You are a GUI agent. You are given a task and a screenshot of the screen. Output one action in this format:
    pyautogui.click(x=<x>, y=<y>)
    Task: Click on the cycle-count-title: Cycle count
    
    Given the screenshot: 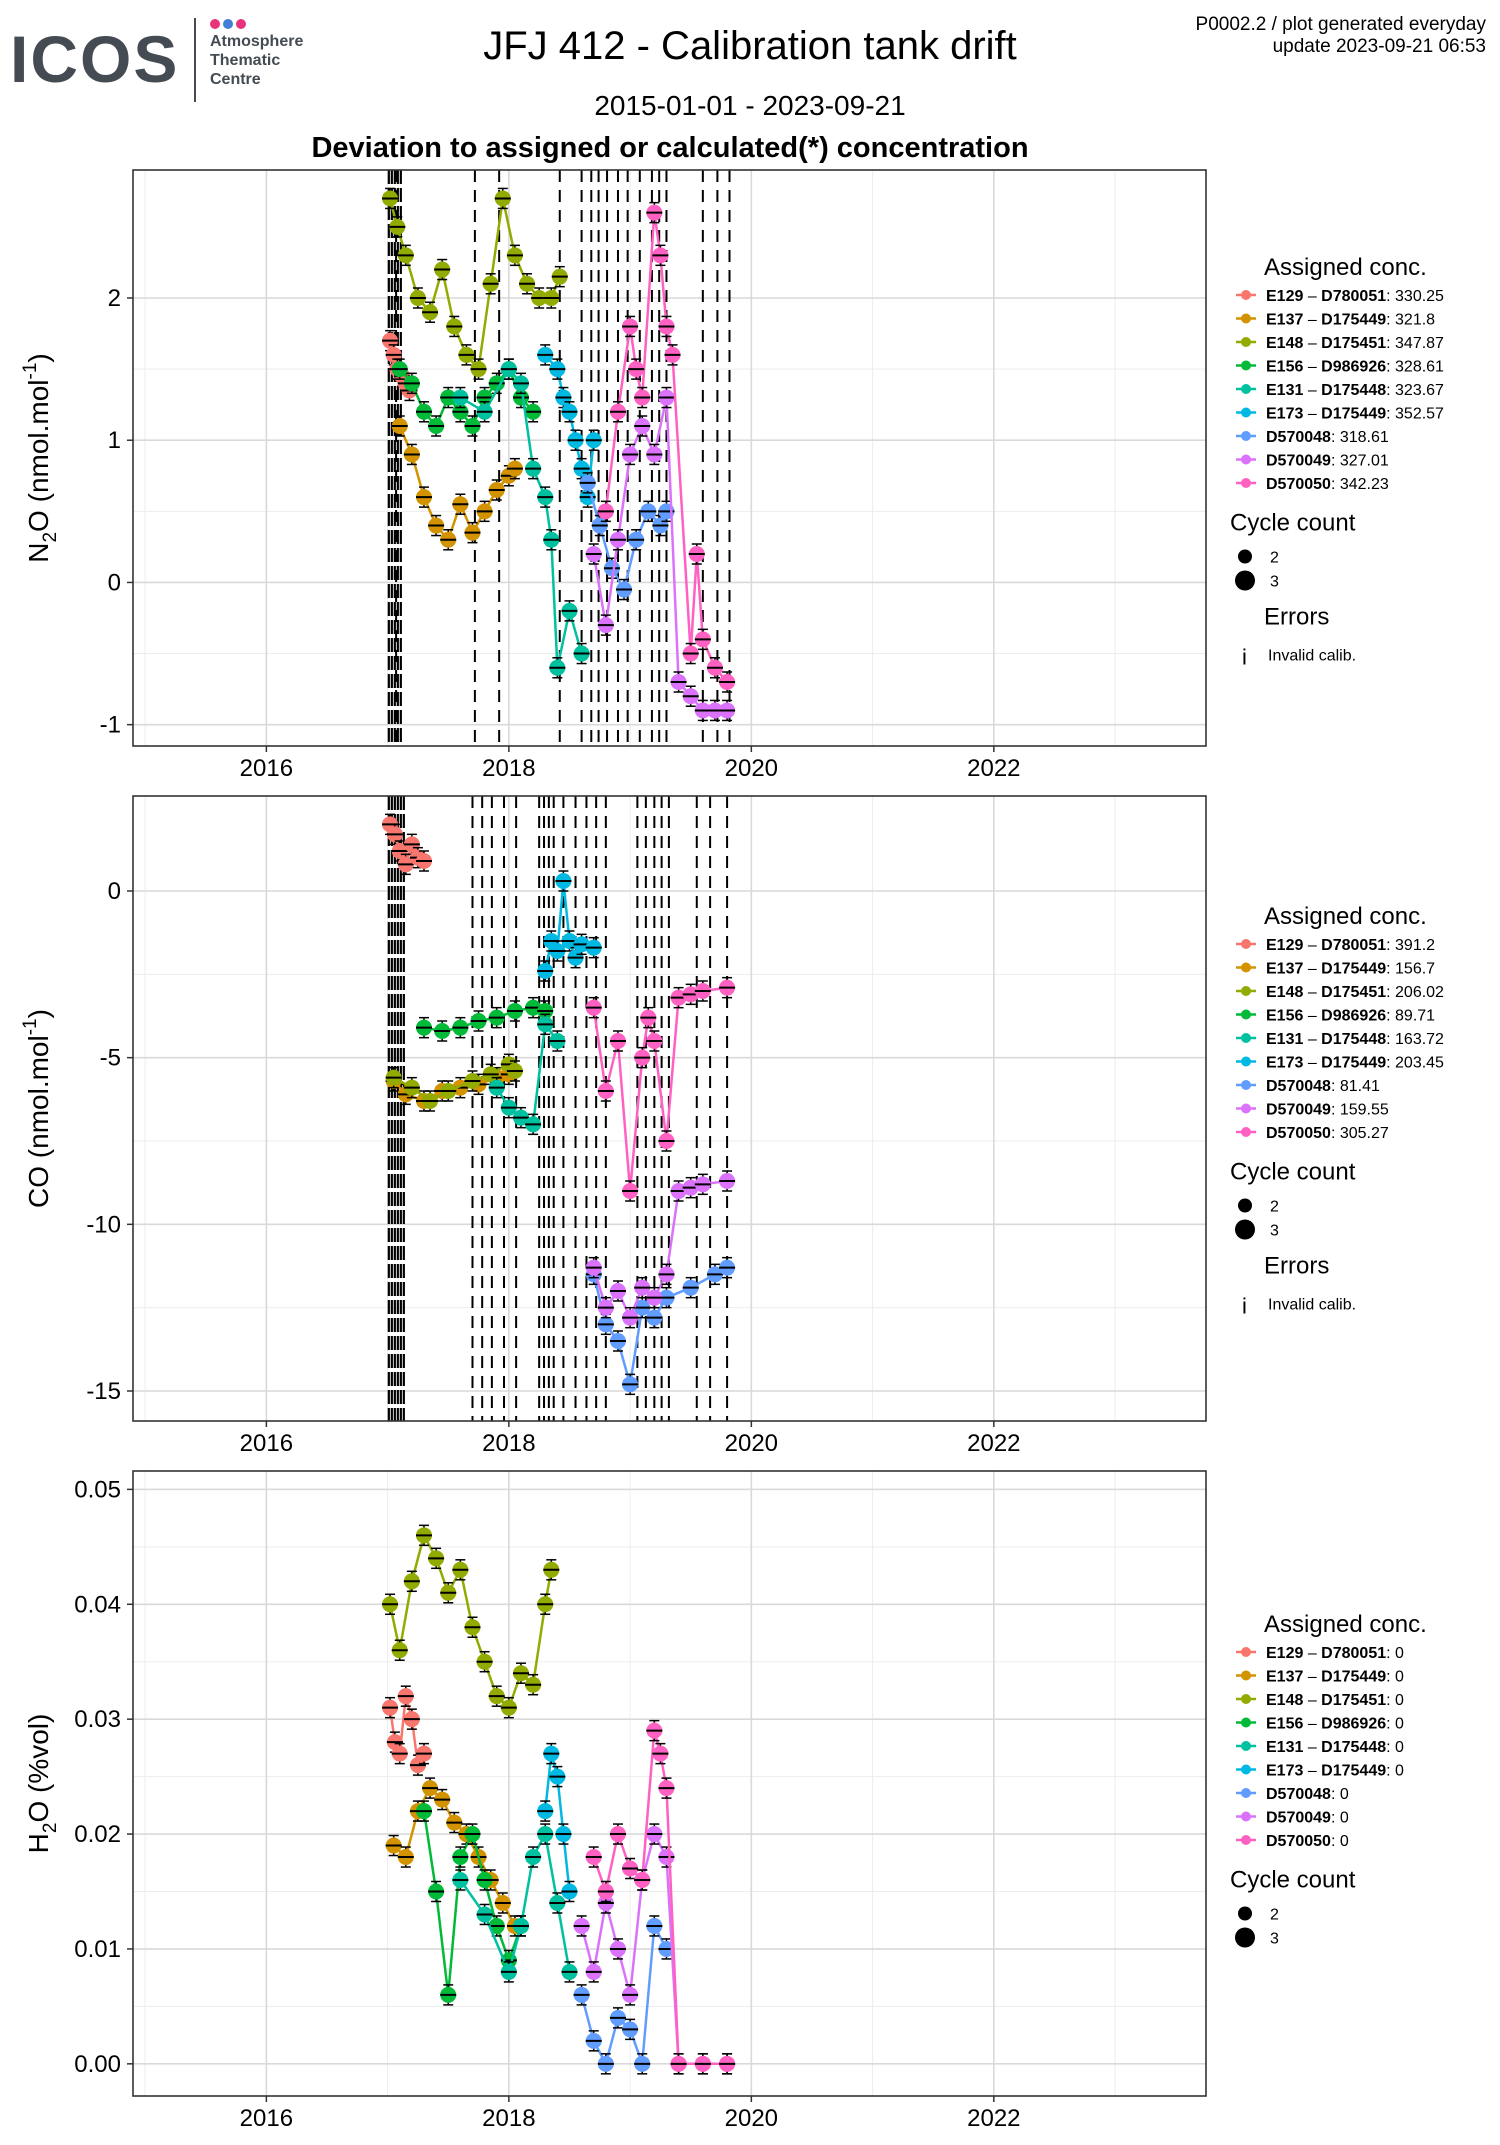 What is the action you would take?
    pyautogui.click(x=1293, y=523)
    